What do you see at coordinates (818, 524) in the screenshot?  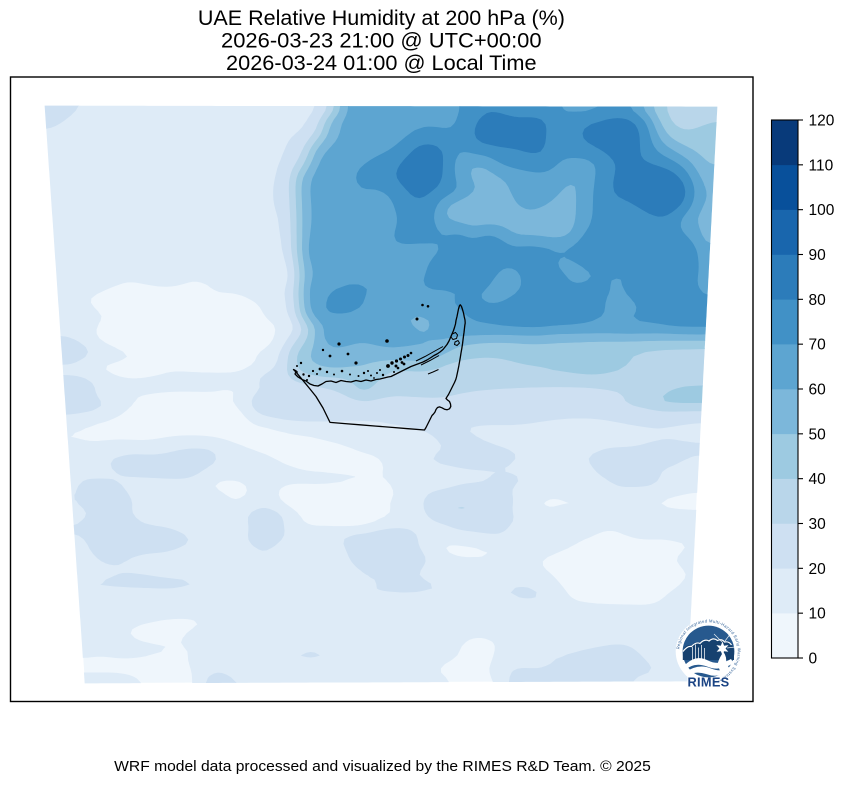 I see `svg-text: 30` at bounding box center [818, 524].